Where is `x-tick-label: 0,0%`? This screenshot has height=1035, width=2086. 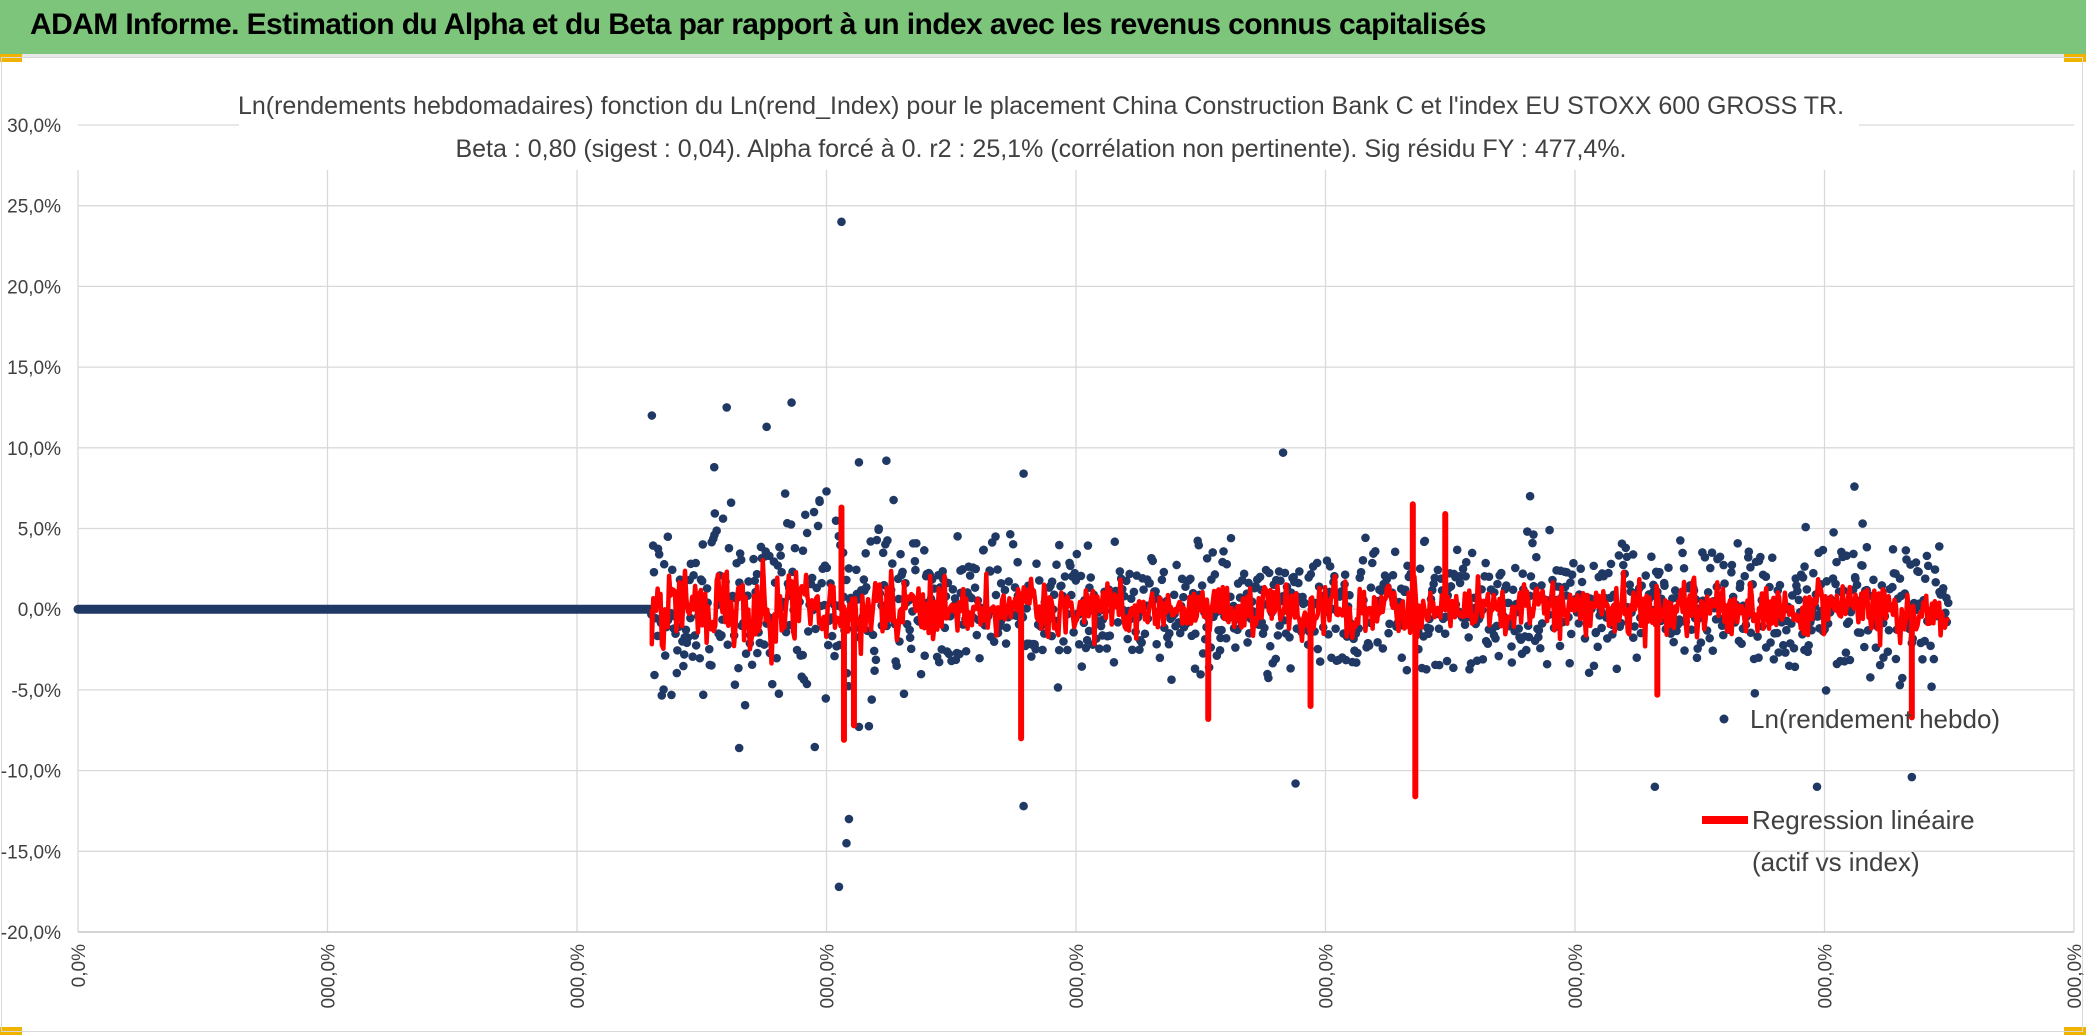 x-tick-label: 0,0% is located at coordinates (79, 965).